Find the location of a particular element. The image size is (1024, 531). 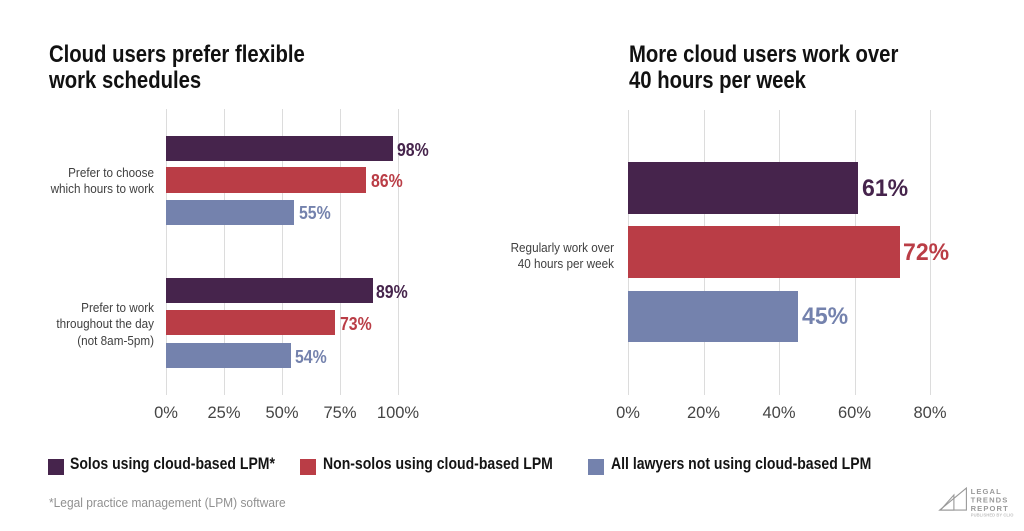

svg-text: TRENDS is located at coordinates (990, 500).